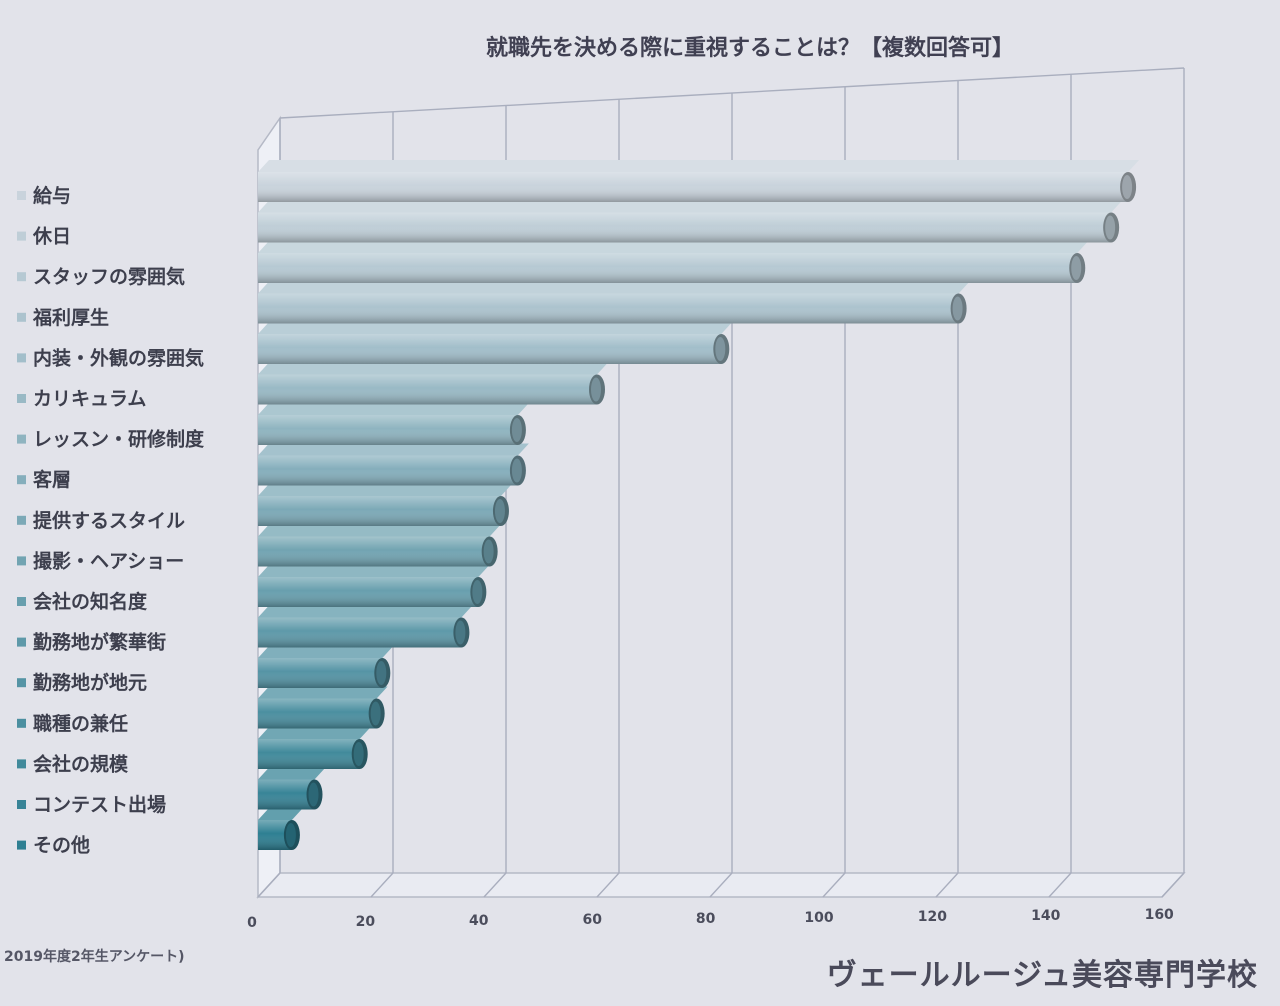 Image resolution: width=1280 pixels, height=1006 pixels. I want to click on legend-item: レッスン・研修制度, so click(111, 439).